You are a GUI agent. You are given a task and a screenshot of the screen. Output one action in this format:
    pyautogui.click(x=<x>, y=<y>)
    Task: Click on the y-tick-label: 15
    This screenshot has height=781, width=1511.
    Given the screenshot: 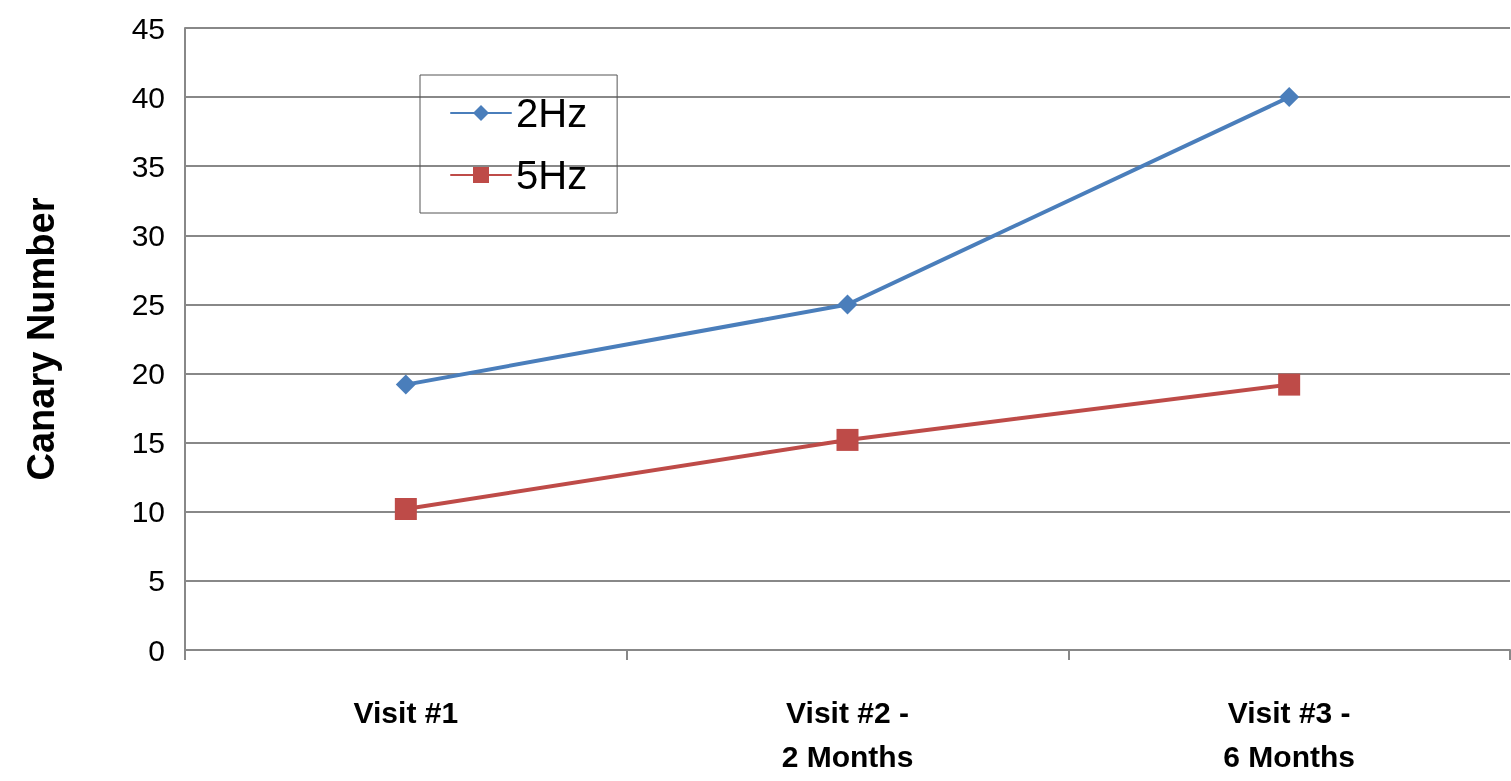 What is the action you would take?
    pyautogui.click(x=148, y=443)
    